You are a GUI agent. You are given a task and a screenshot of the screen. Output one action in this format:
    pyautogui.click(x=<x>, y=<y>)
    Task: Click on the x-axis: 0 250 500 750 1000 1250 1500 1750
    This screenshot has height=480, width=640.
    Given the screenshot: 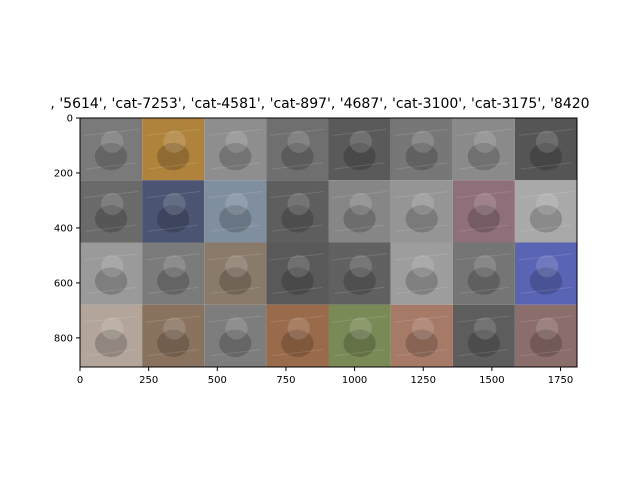 What is the action you would take?
    pyautogui.click(x=325, y=376)
    